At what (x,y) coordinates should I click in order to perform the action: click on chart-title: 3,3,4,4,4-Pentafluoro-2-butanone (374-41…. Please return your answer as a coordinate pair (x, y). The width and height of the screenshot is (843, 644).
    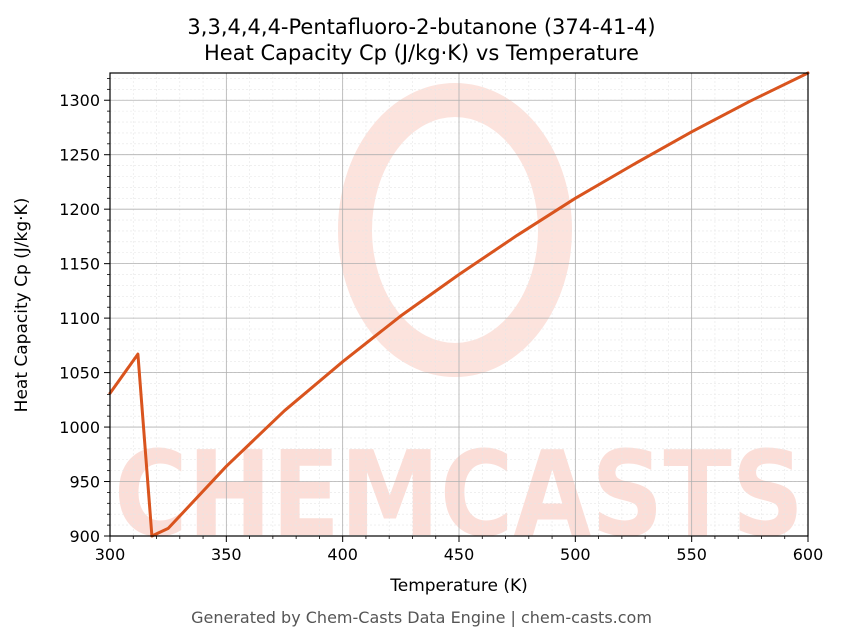
    Looking at the image, I should click on (421, 27).